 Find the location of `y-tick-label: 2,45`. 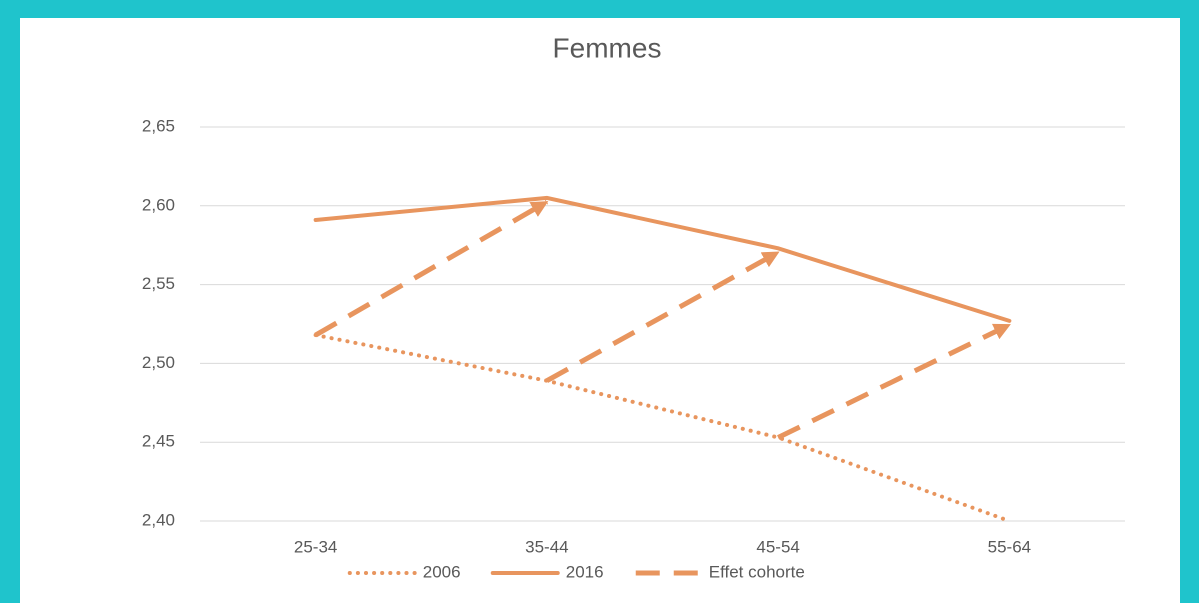

y-tick-label: 2,45 is located at coordinates (158, 441).